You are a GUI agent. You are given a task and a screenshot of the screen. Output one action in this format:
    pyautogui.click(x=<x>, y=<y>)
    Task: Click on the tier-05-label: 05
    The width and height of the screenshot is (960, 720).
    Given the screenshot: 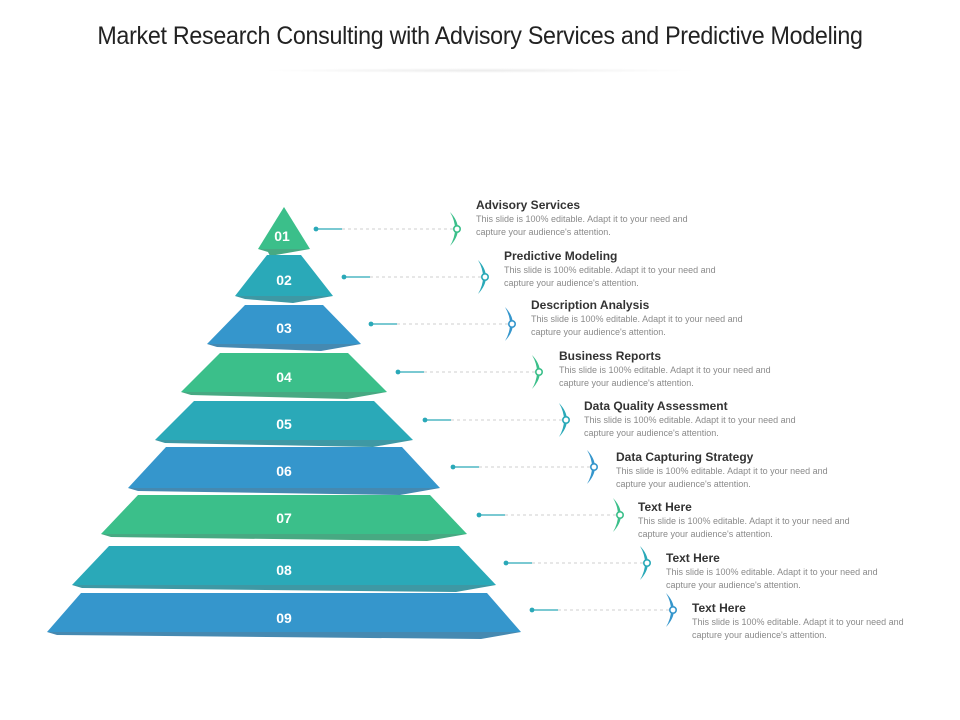 What is the action you would take?
    pyautogui.click(x=284, y=424)
    